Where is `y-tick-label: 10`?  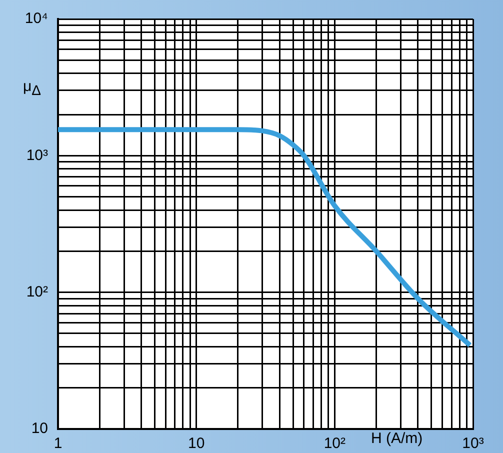 y-tick-label: 10 is located at coordinates (39, 429).